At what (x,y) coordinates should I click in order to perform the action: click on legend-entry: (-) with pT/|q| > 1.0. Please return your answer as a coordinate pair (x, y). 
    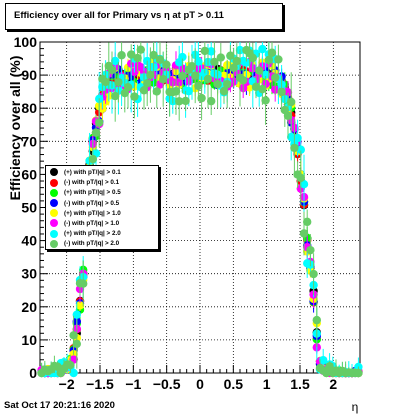
    Looking at the image, I should click on (84, 224).